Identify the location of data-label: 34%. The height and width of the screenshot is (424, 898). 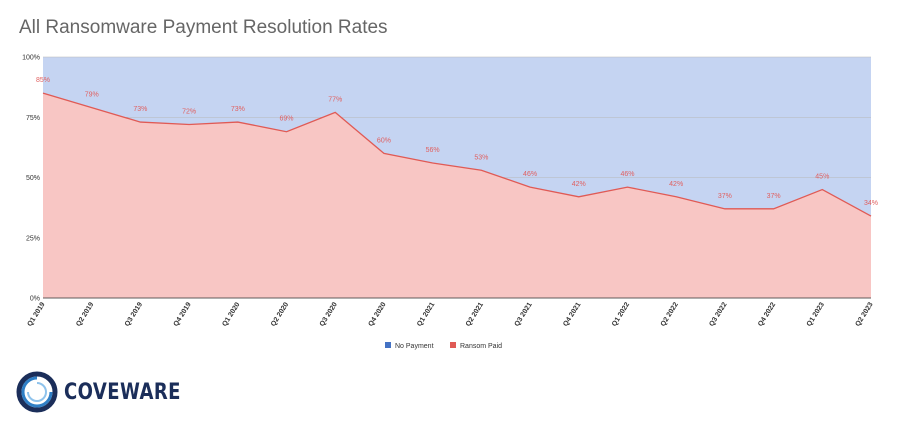
(871, 203).